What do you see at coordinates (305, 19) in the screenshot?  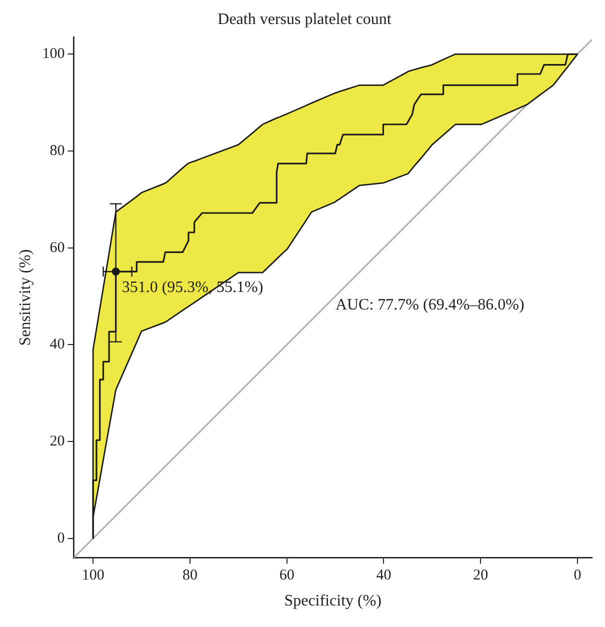 I see `chart-title: Death versus platelet count` at bounding box center [305, 19].